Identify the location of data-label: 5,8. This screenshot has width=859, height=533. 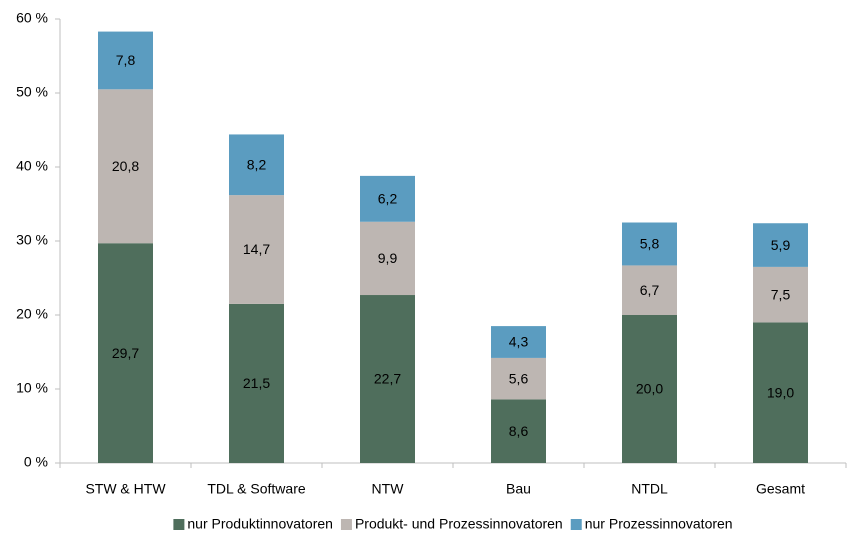
(650, 244).